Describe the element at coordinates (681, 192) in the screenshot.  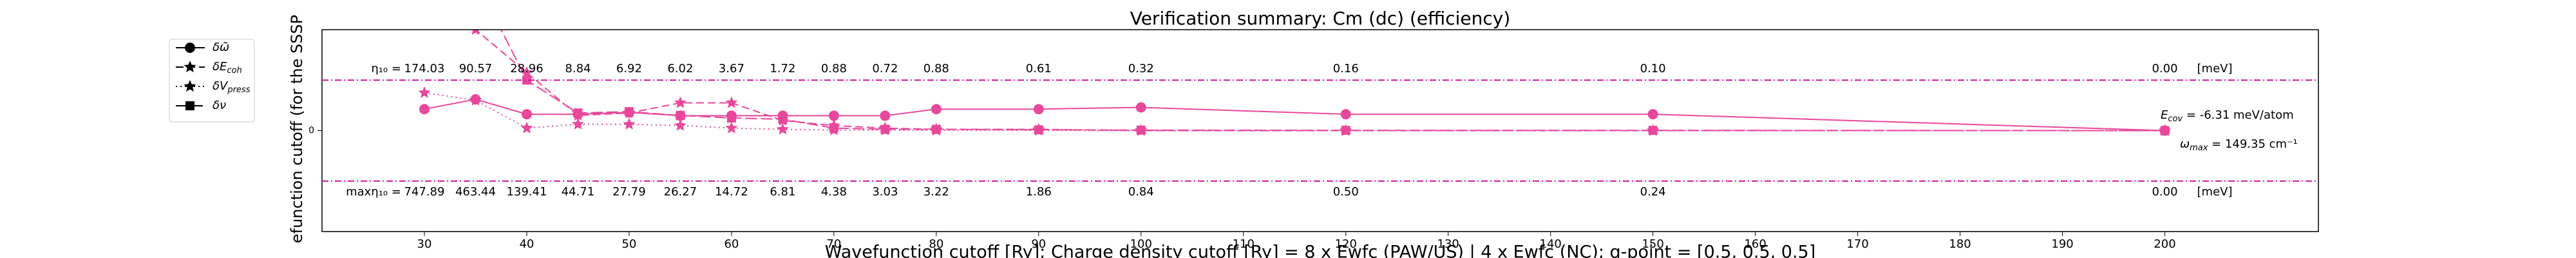
I see `annotation-value: 26.27` at that location.